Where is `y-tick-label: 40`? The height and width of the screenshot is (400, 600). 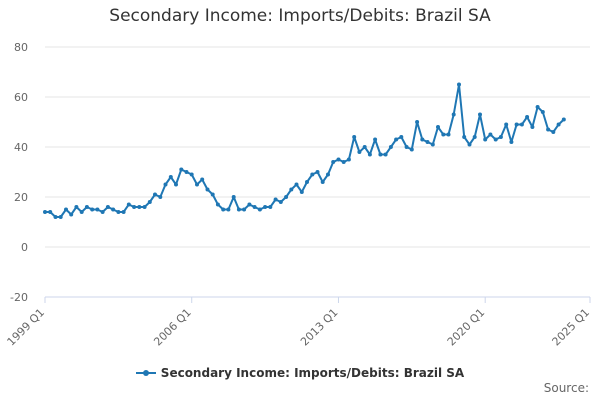
y-tick-label: 40 is located at coordinates (21, 147).